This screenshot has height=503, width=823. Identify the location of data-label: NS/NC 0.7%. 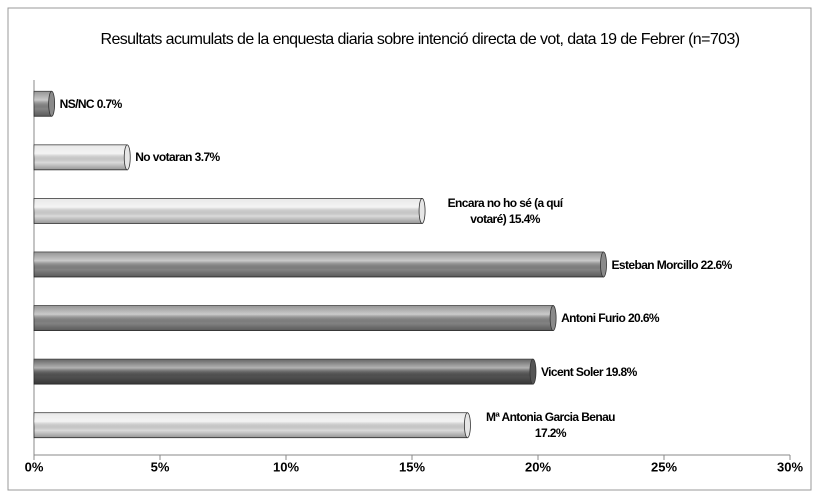
(91, 104).